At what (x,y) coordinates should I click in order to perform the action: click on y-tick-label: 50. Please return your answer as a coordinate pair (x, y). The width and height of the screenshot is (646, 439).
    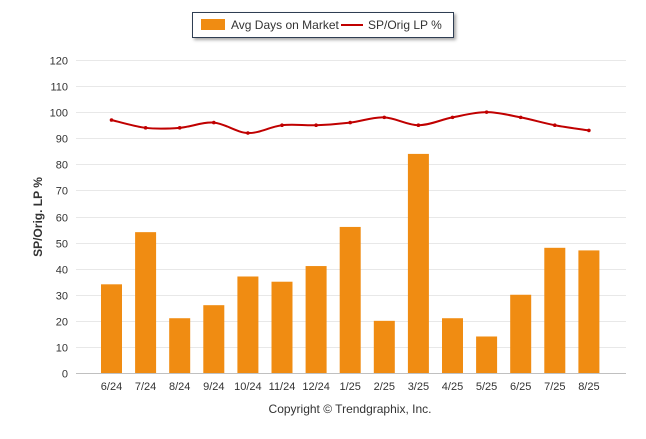
    Looking at the image, I should click on (62, 245).